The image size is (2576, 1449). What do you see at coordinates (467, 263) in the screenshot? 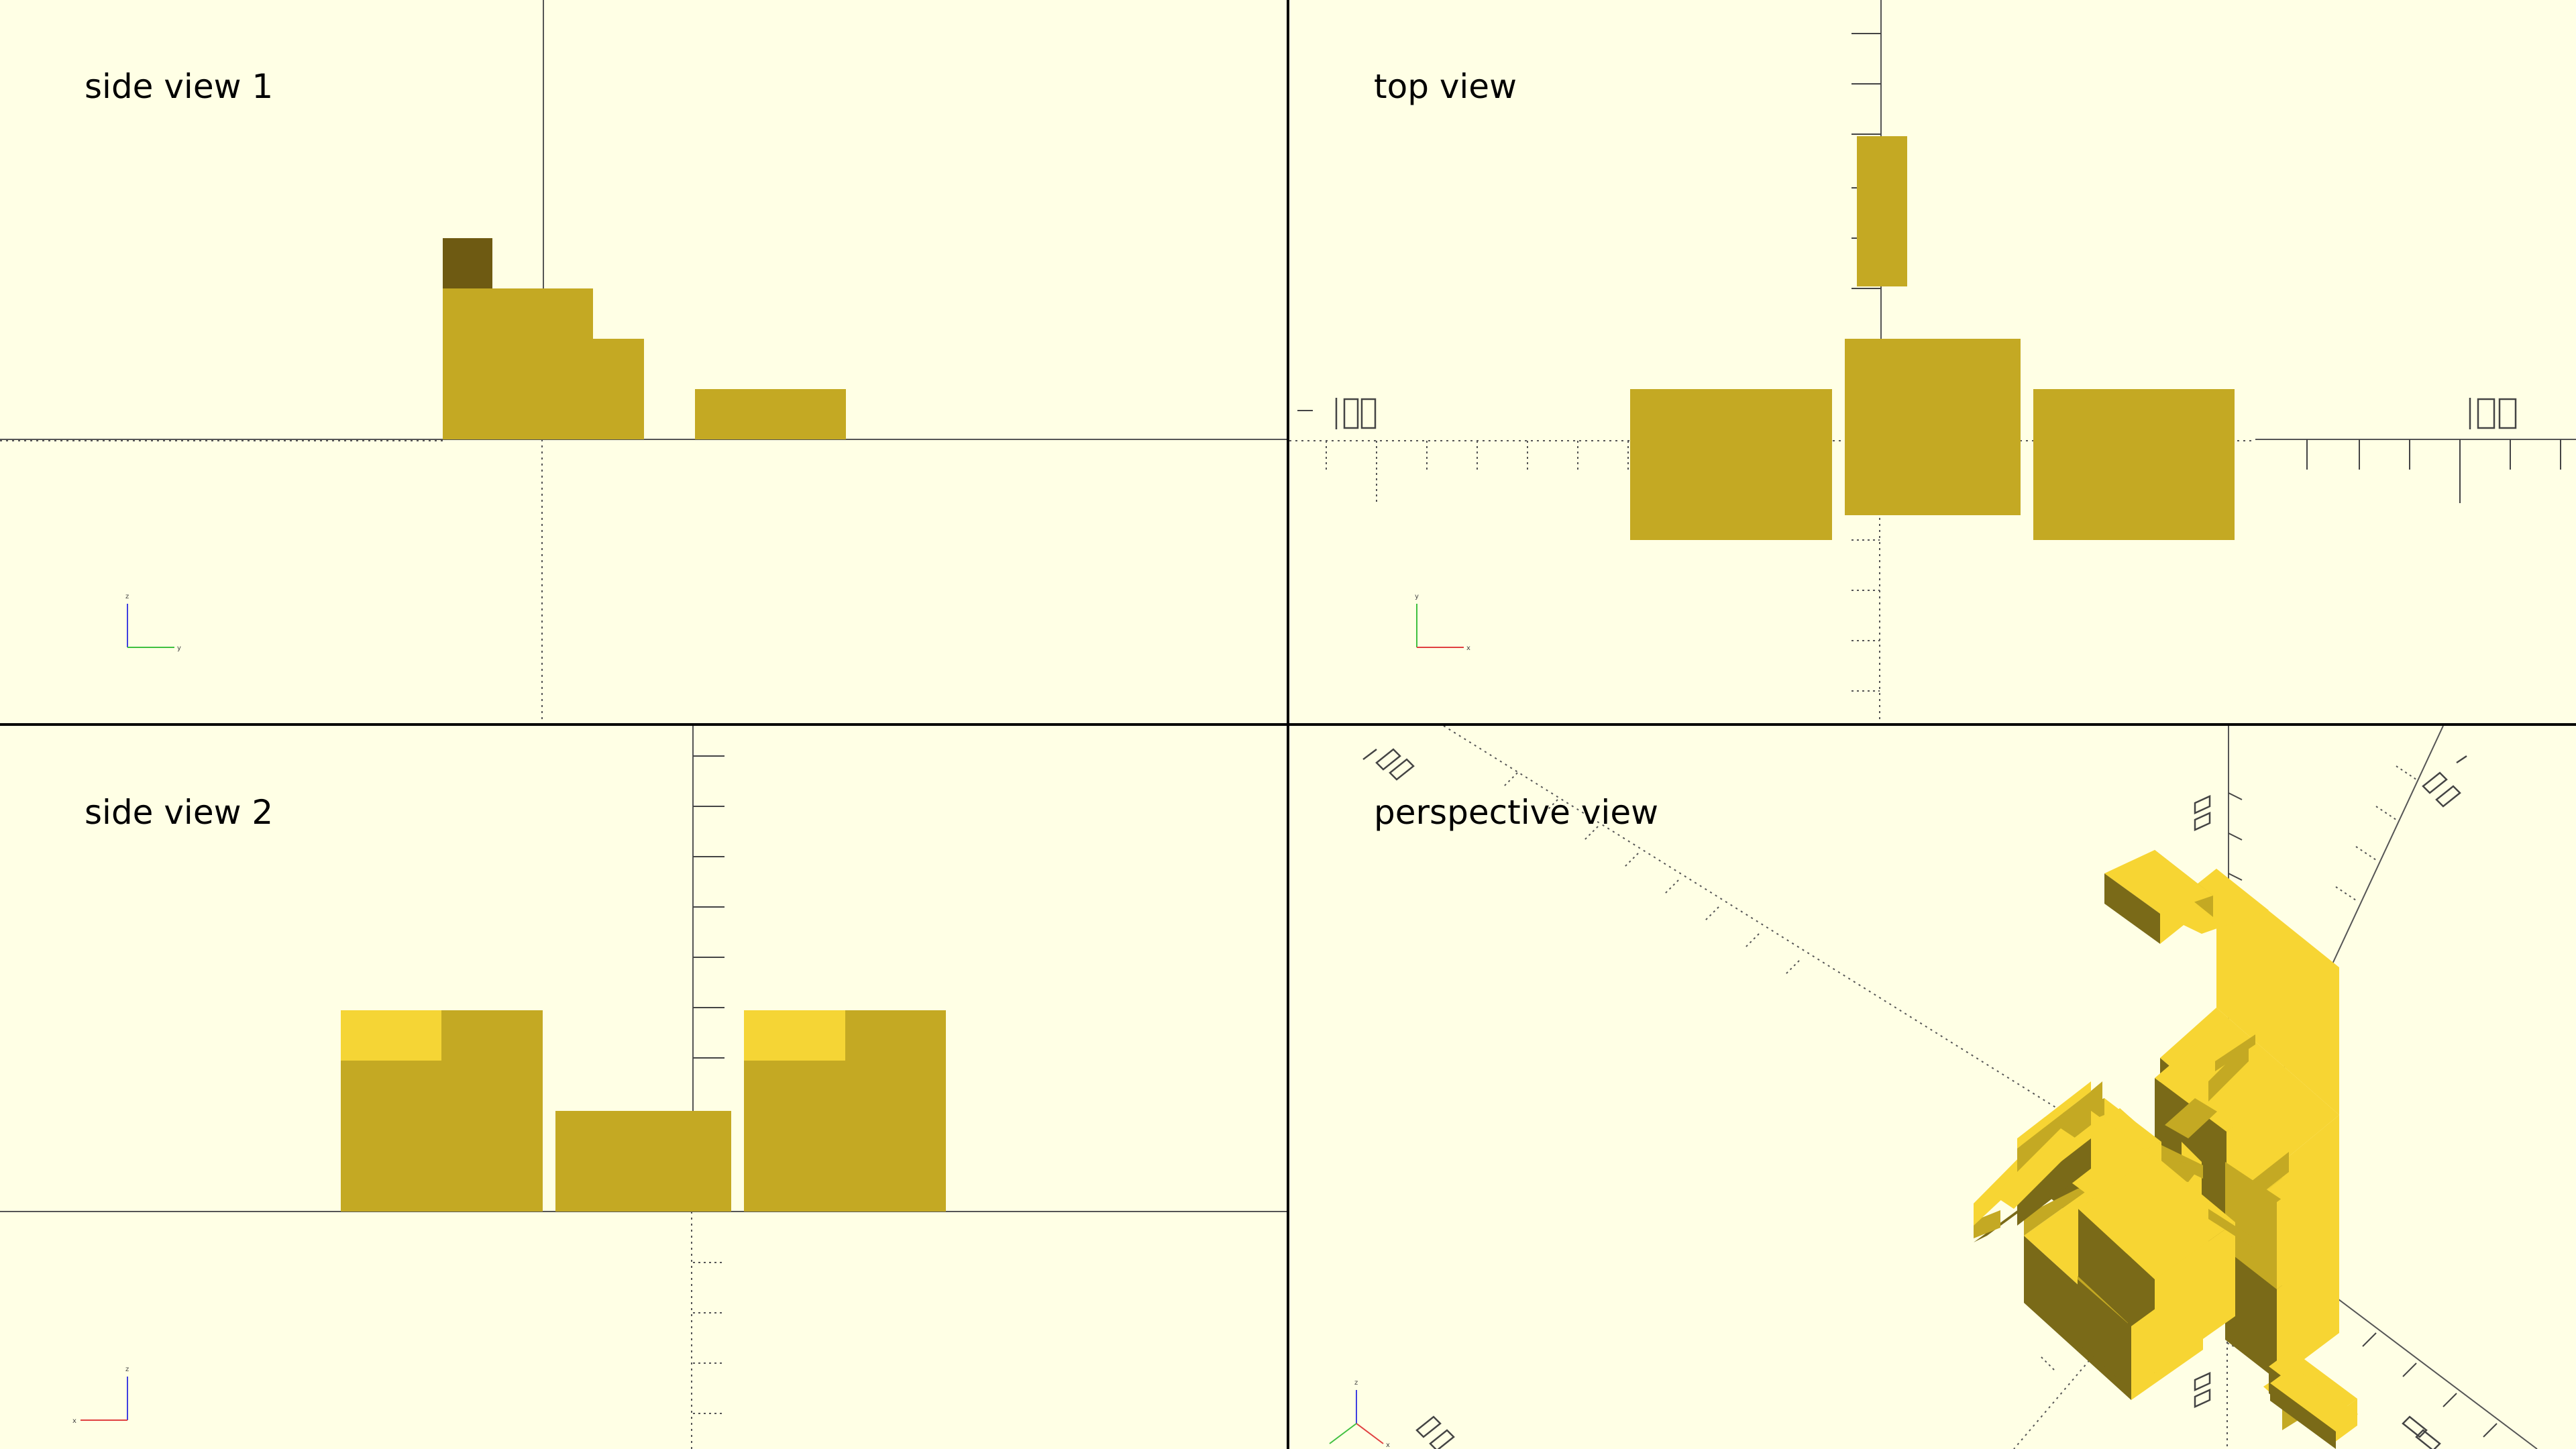
I see `model-part-dark` at bounding box center [467, 263].